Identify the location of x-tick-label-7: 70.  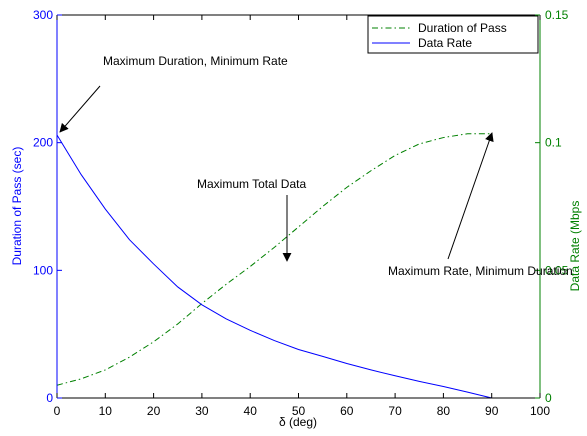
(395, 411).